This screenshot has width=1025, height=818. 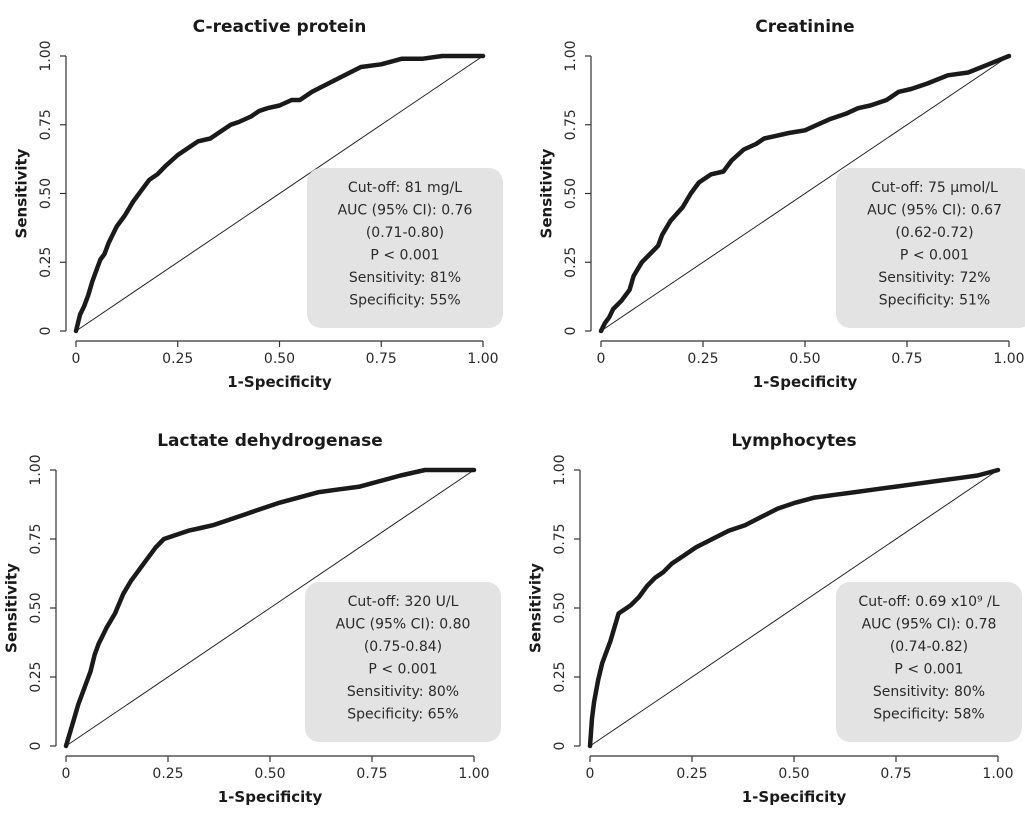 What do you see at coordinates (405, 278) in the screenshot?
I see `stats-box-line: Sensitivity: 81%` at bounding box center [405, 278].